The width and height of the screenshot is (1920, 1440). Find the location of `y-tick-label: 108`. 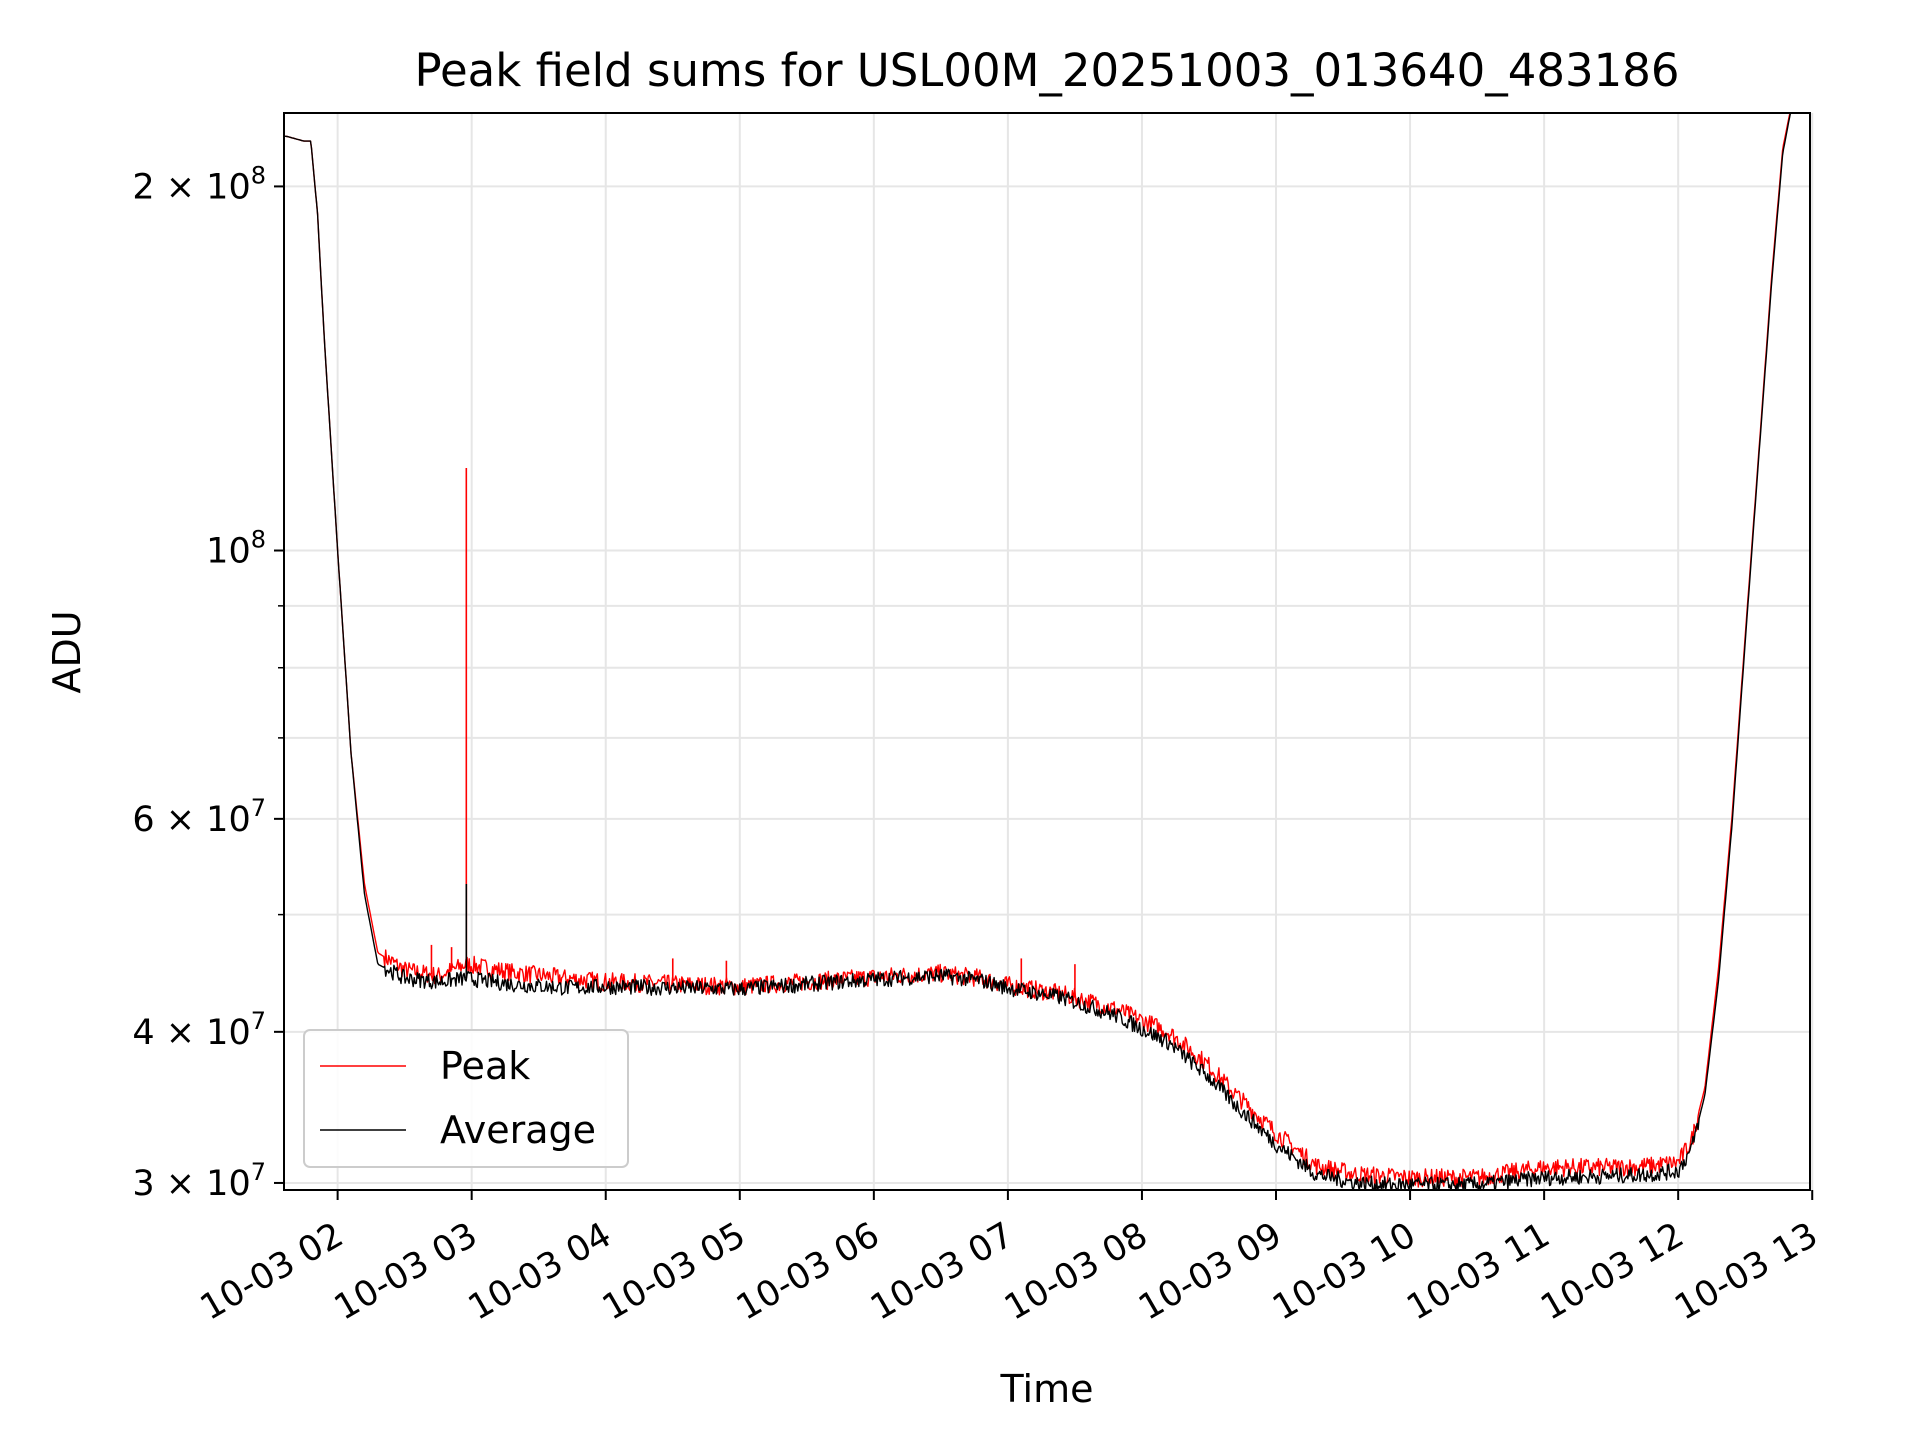

y-tick-label: 108 is located at coordinates (236, 549).